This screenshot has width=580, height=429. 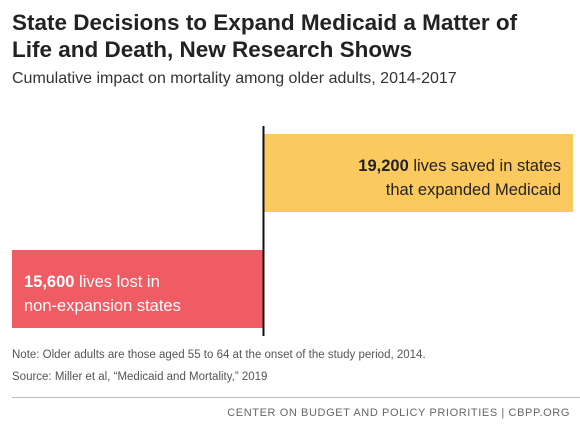 What do you see at coordinates (116, 282) in the screenshot?
I see `data-label-text: lives lost in` at bounding box center [116, 282].